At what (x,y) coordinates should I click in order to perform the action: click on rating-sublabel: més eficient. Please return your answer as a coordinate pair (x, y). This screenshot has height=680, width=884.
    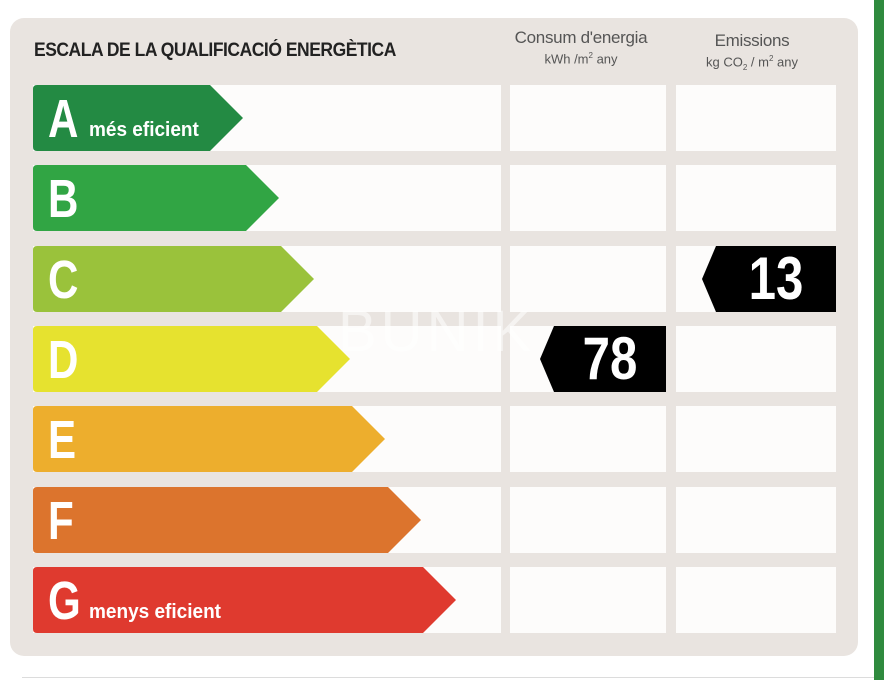
    Looking at the image, I should click on (144, 130).